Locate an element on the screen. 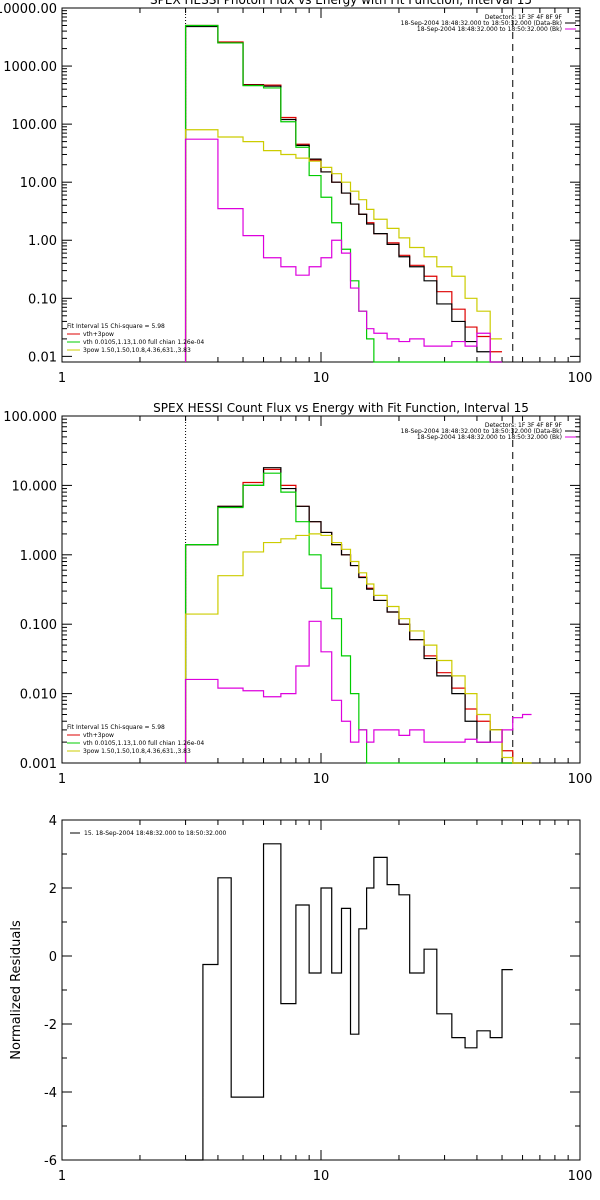 This screenshot has width=600, height=1200. y-tick-label: 0.01 is located at coordinates (42, 357).